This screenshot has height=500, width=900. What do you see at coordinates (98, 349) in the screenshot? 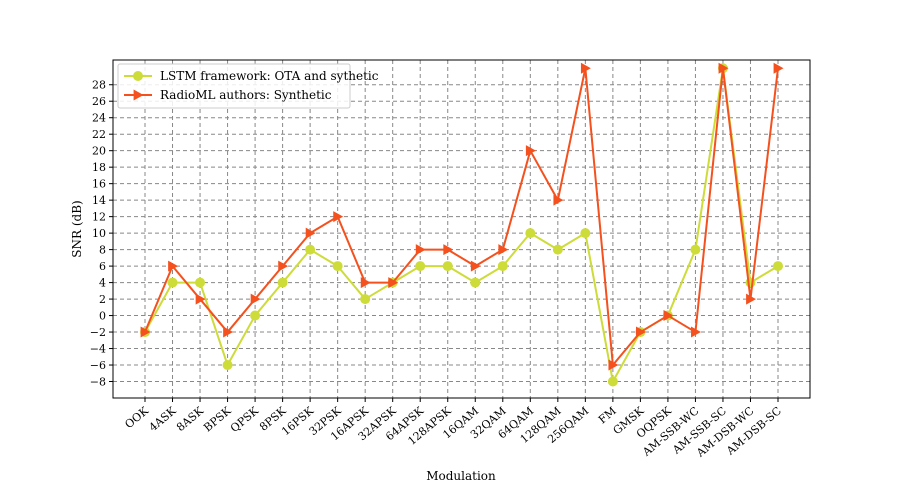
I see `y-tick-label: −4` at bounding box center [98, 349].